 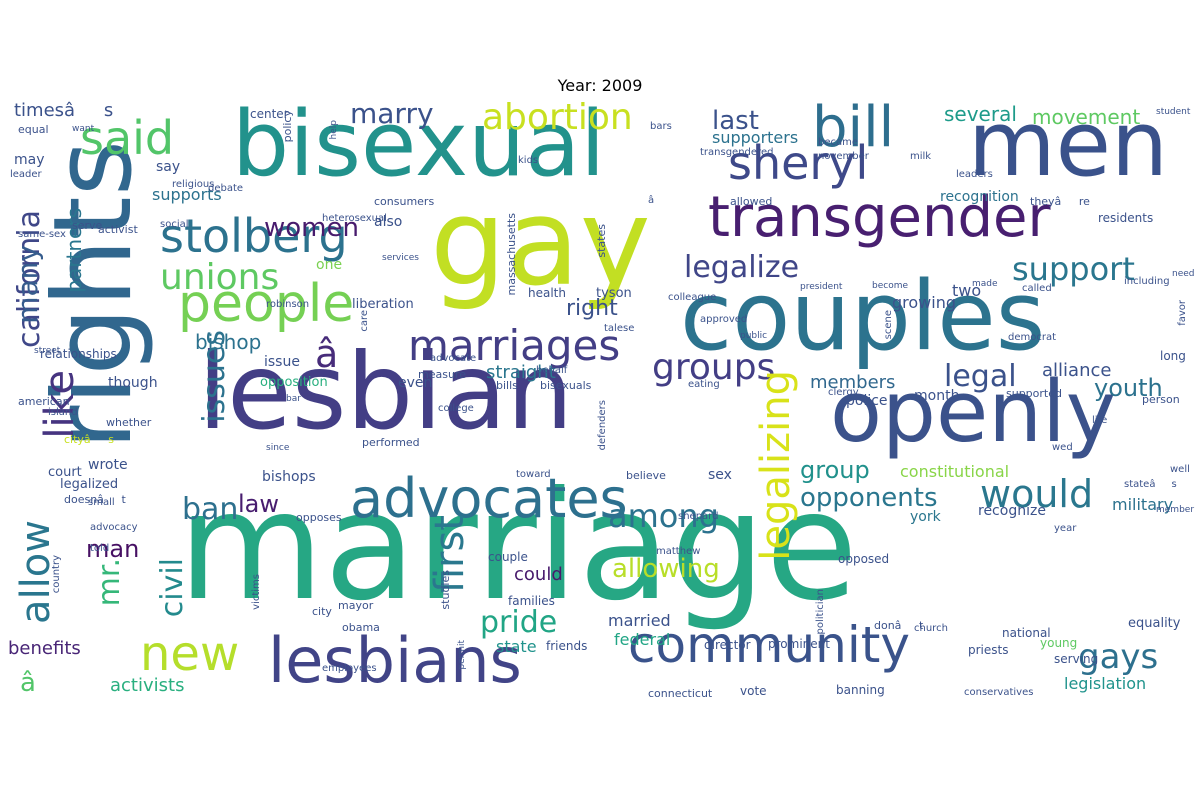 What do you see at coordinates (639, 620) in the screenshot?
I see `cloud-word: married` at bounding box center [639, 620].